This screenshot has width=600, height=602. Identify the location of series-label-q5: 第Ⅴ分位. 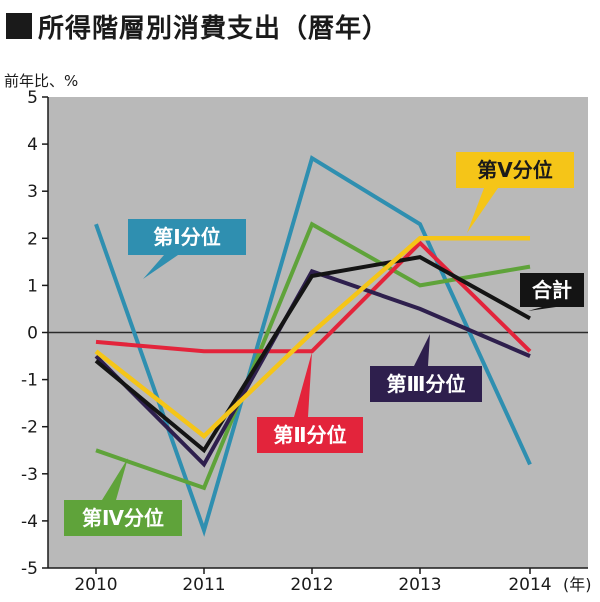
(514, 170).